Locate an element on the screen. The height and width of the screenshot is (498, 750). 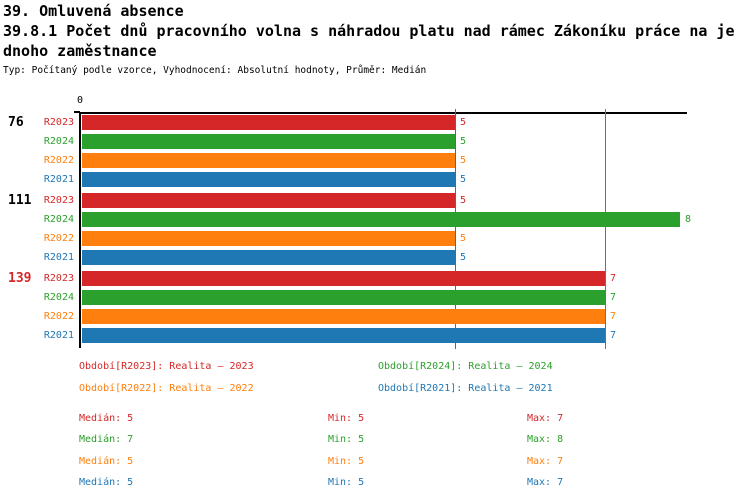
median-line-R2024 is located at coordinates (605, 229).